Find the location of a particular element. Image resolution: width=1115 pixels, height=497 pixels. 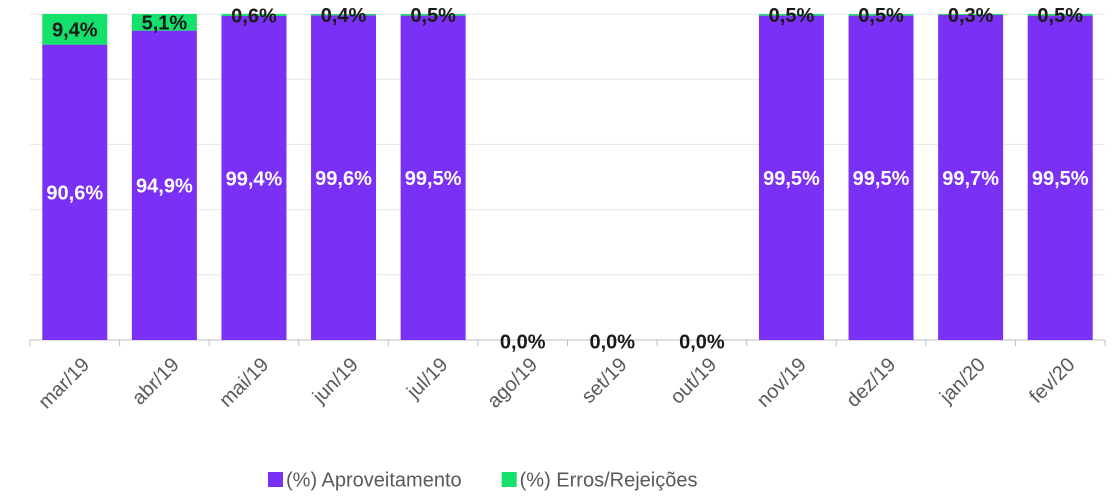

x-tick-label: nov/19 is located at coordinates (782, 383).